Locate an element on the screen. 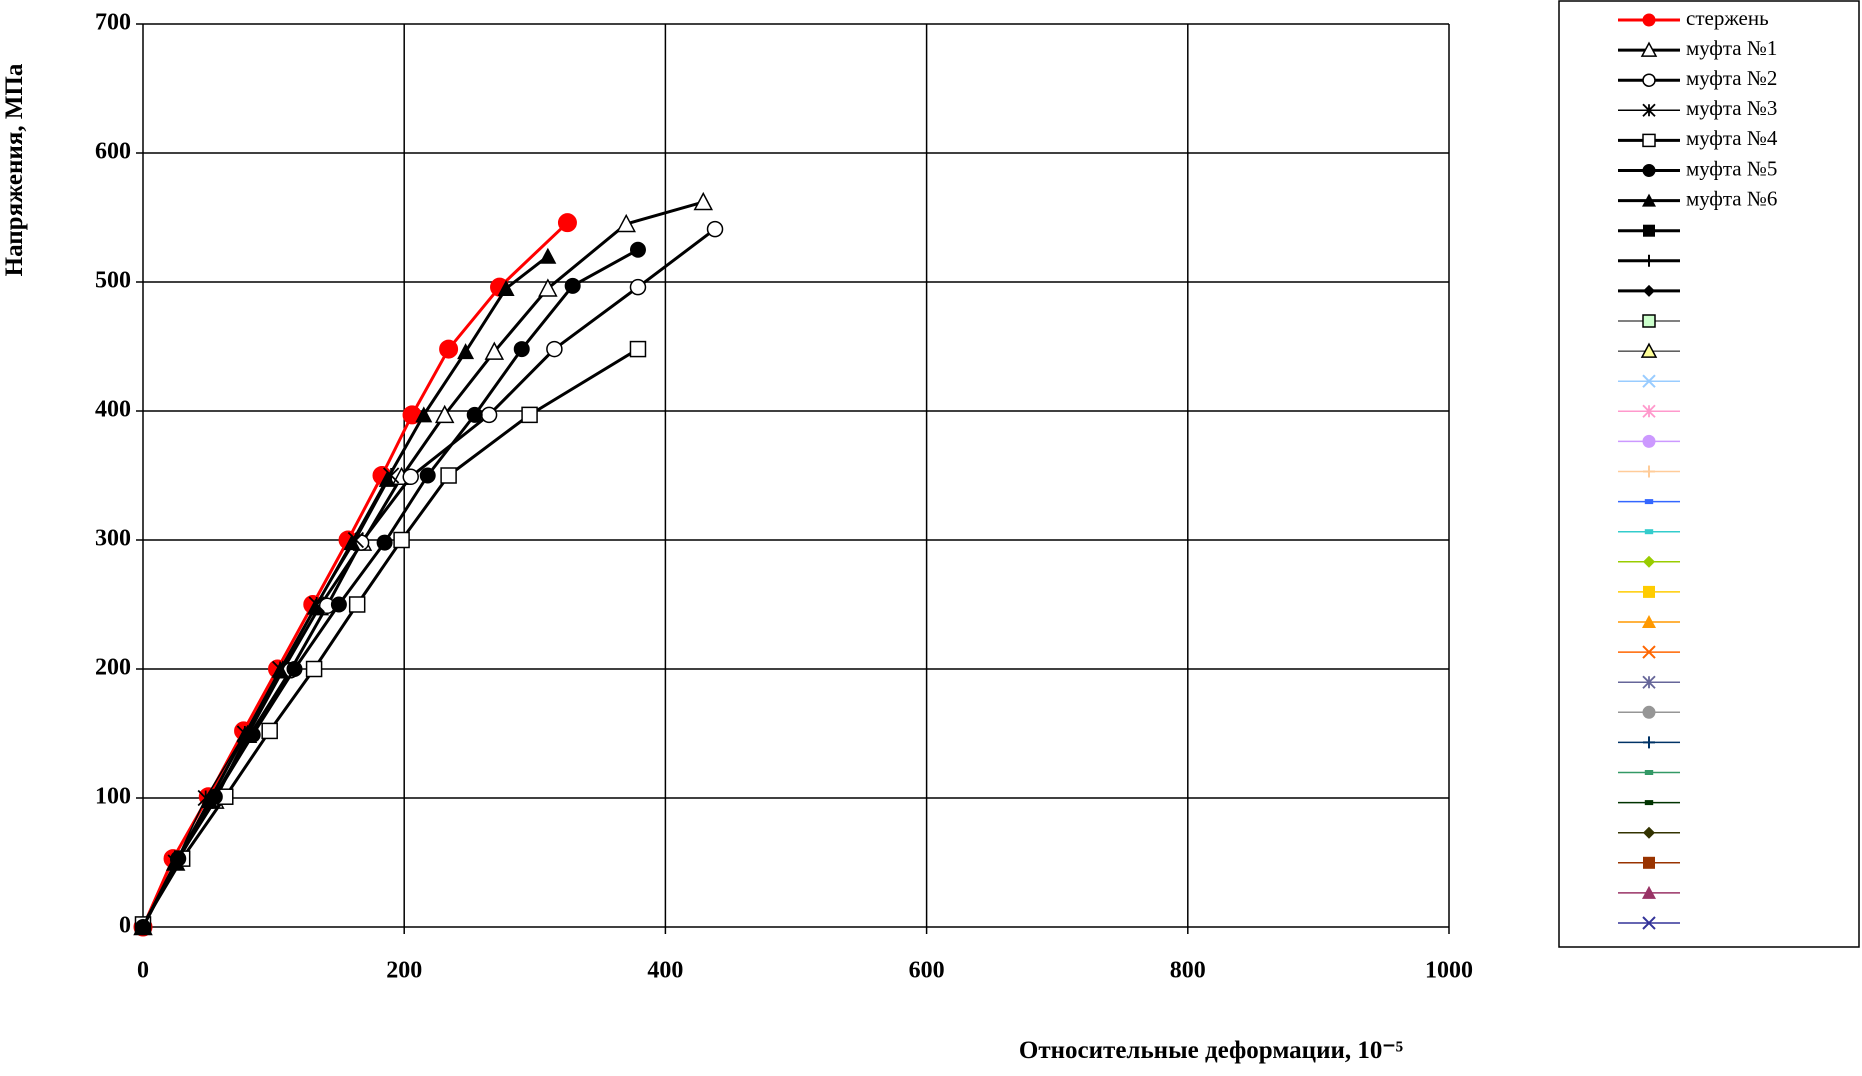  legend-item: муфта №4 is located at coordinates (1698, 138).